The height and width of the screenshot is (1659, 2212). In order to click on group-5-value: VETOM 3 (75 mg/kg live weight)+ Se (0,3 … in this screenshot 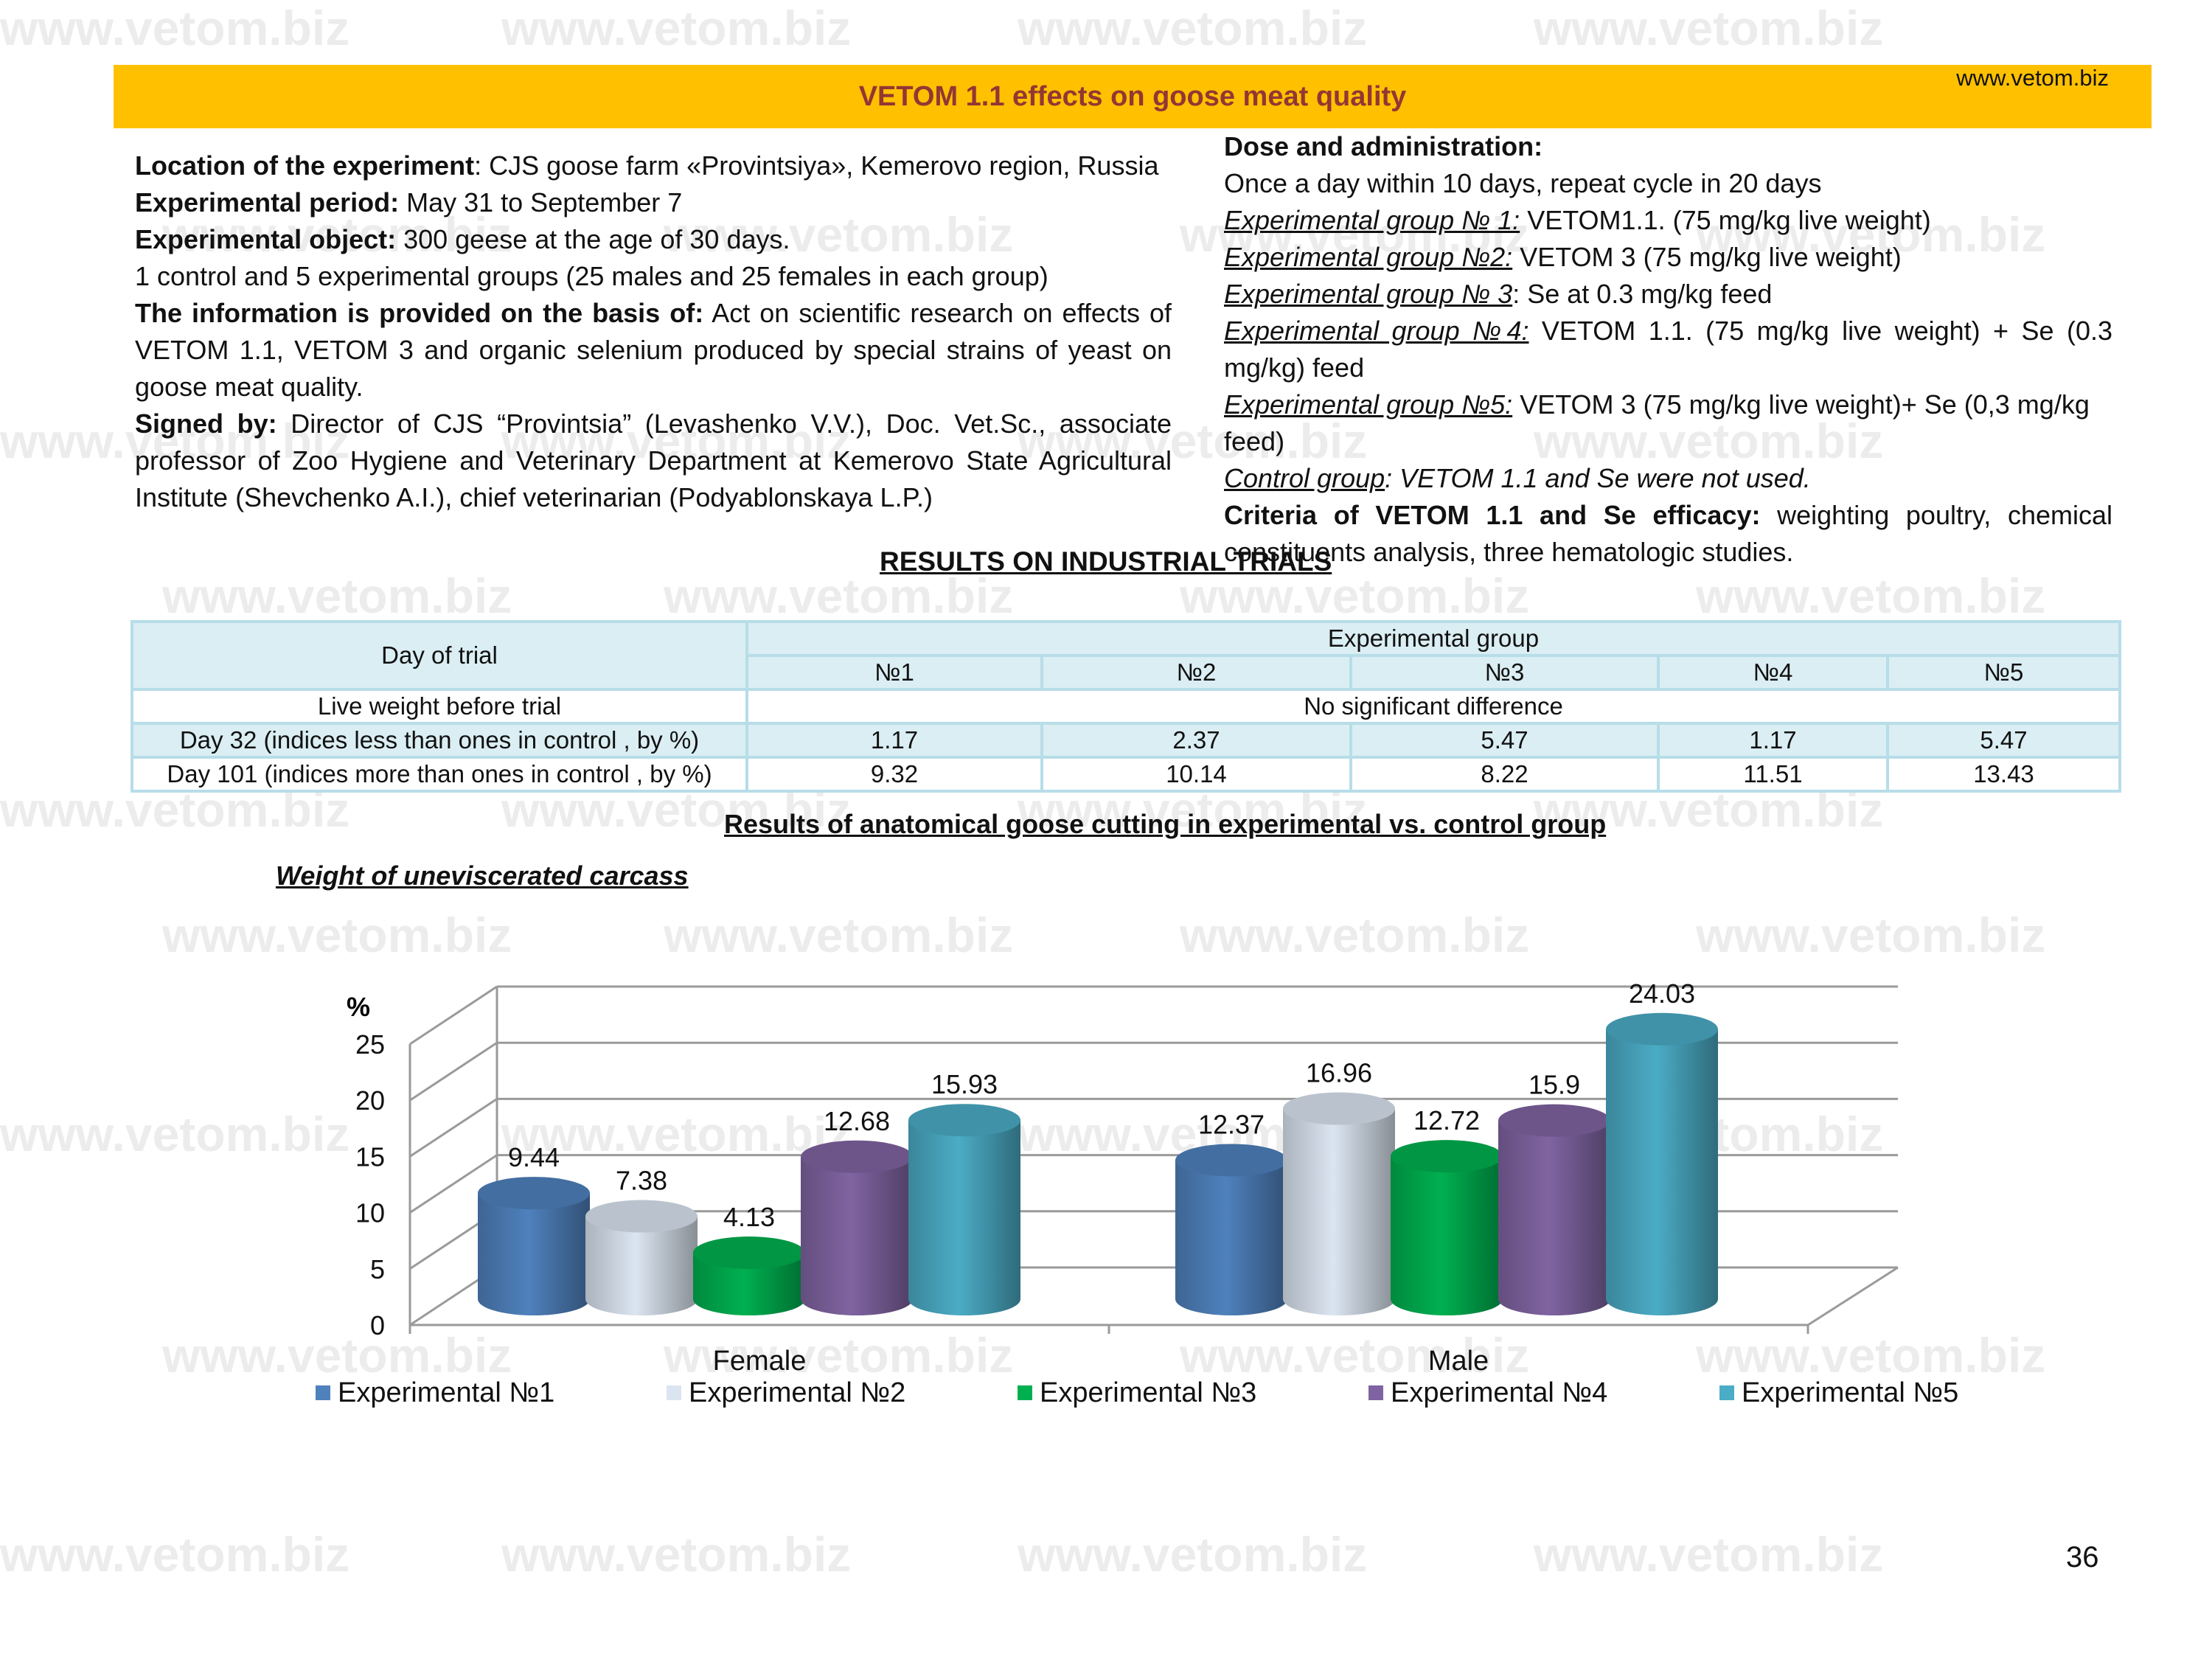, I will do `click(1657, 422)`.